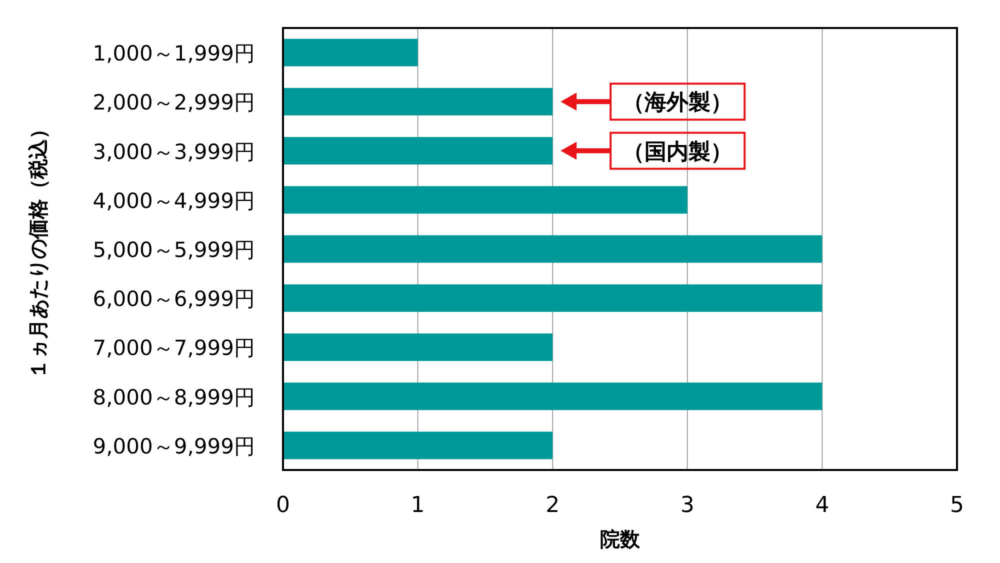 Image resolution: width=1000 pixels, height=563 pixels. I want to click on annotation: （海外製）, so click(677, 103).